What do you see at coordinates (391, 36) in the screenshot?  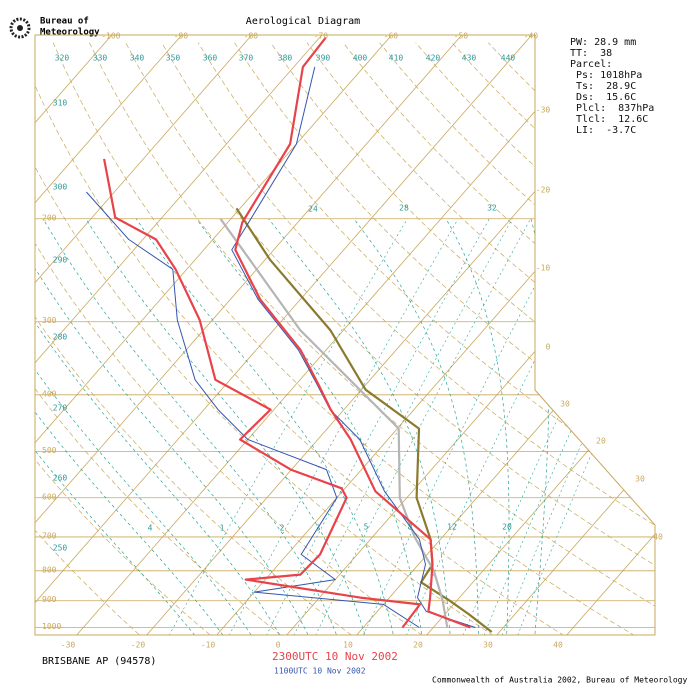 I see `x-tick-label: -60` at bounding box center [391, 36].